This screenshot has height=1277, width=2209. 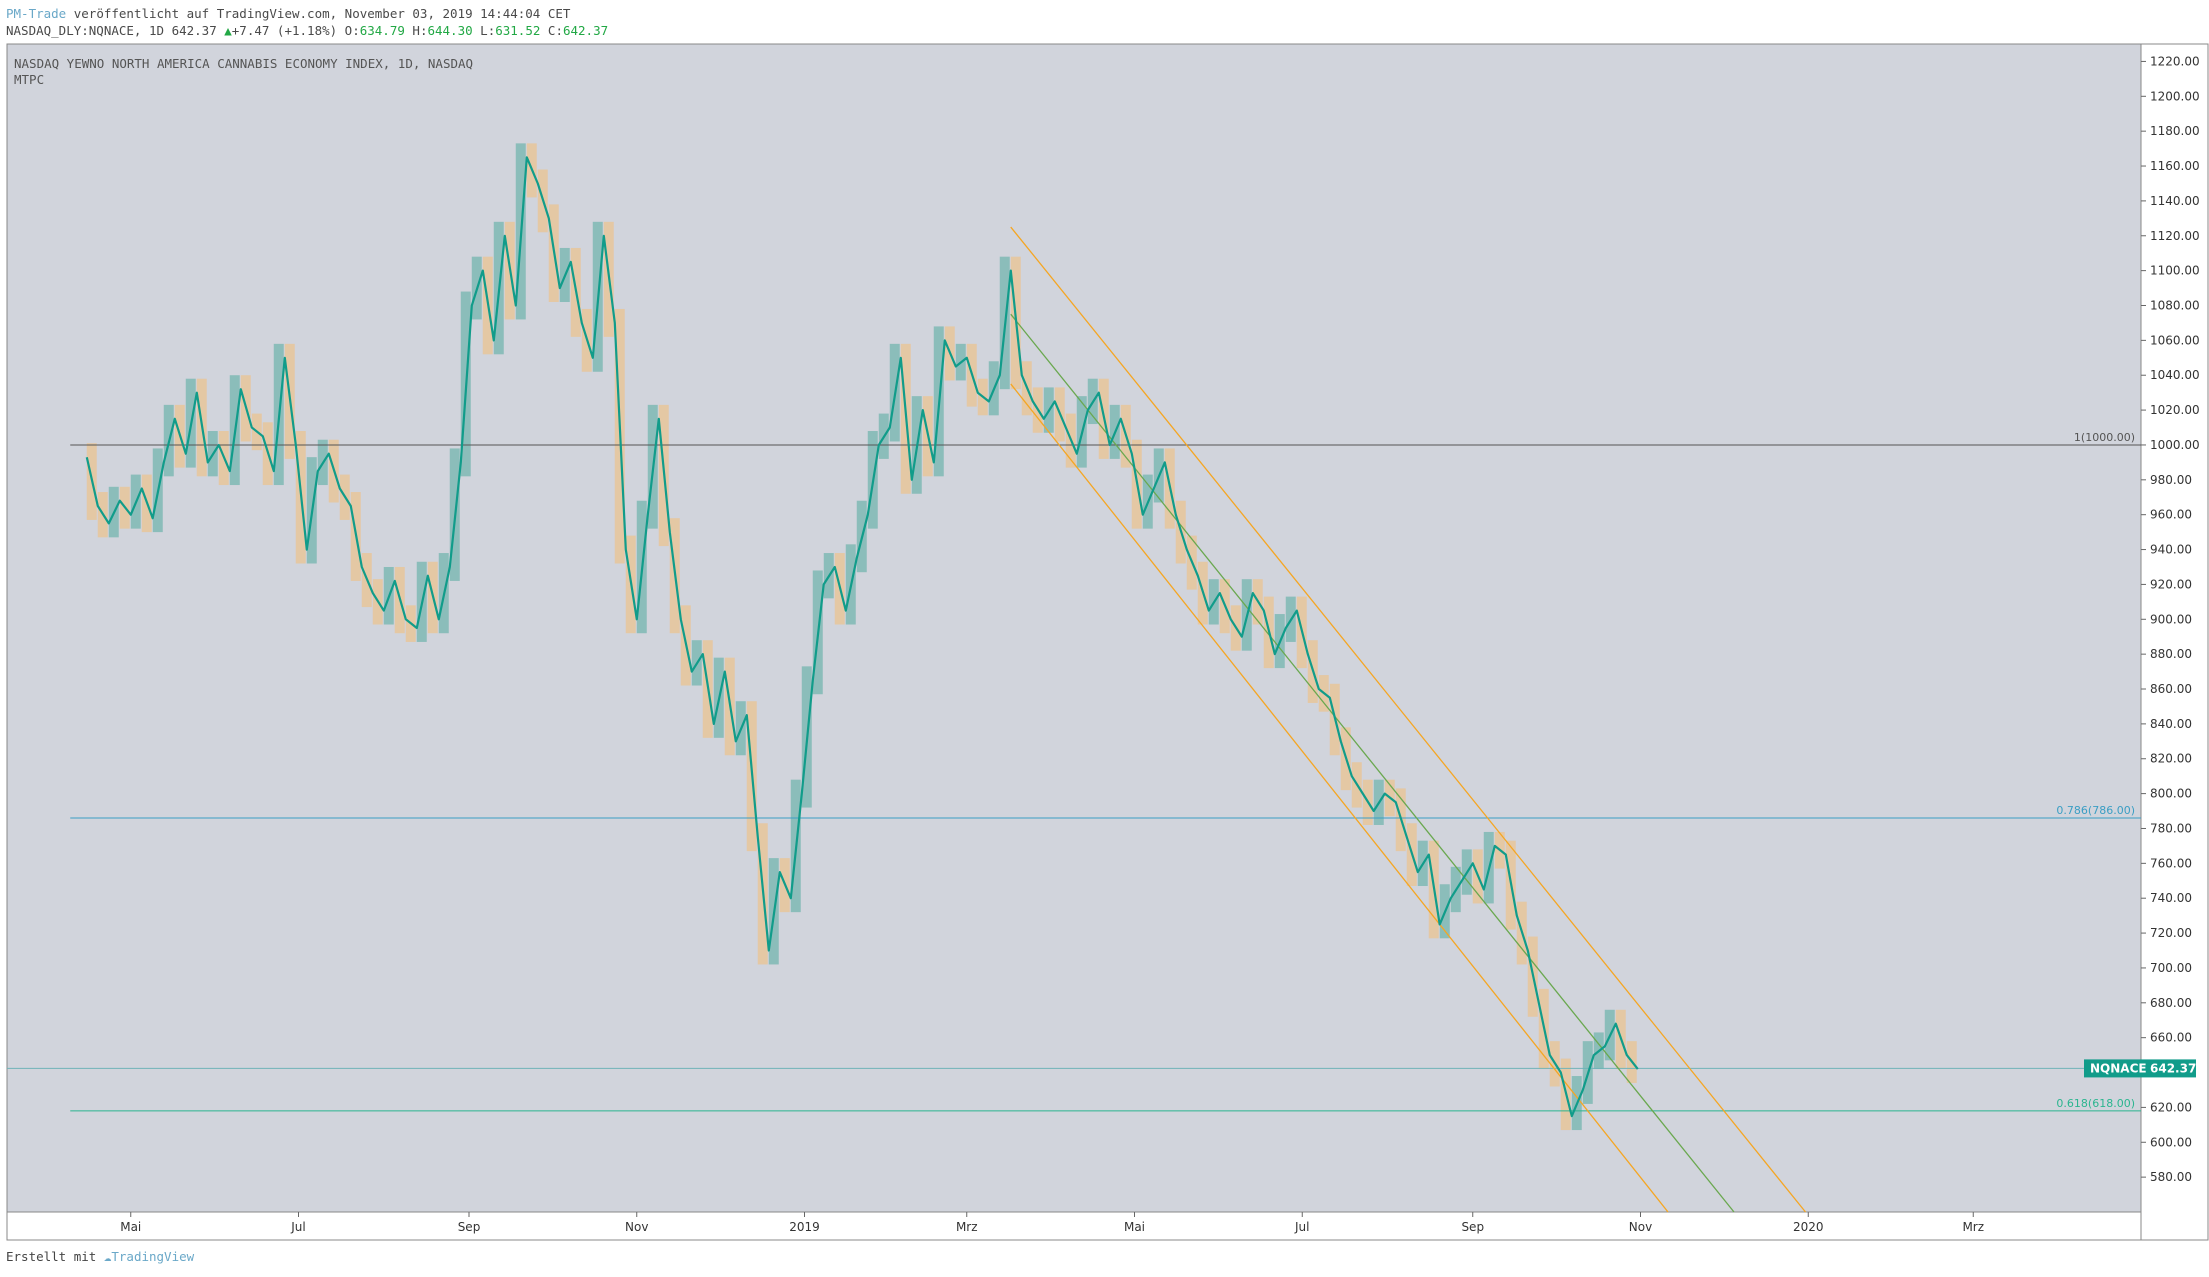 What do you see at coordinates (450, 30) in the screenshot?
I see `high-value: 644.30` at bounding box center [450, 30].